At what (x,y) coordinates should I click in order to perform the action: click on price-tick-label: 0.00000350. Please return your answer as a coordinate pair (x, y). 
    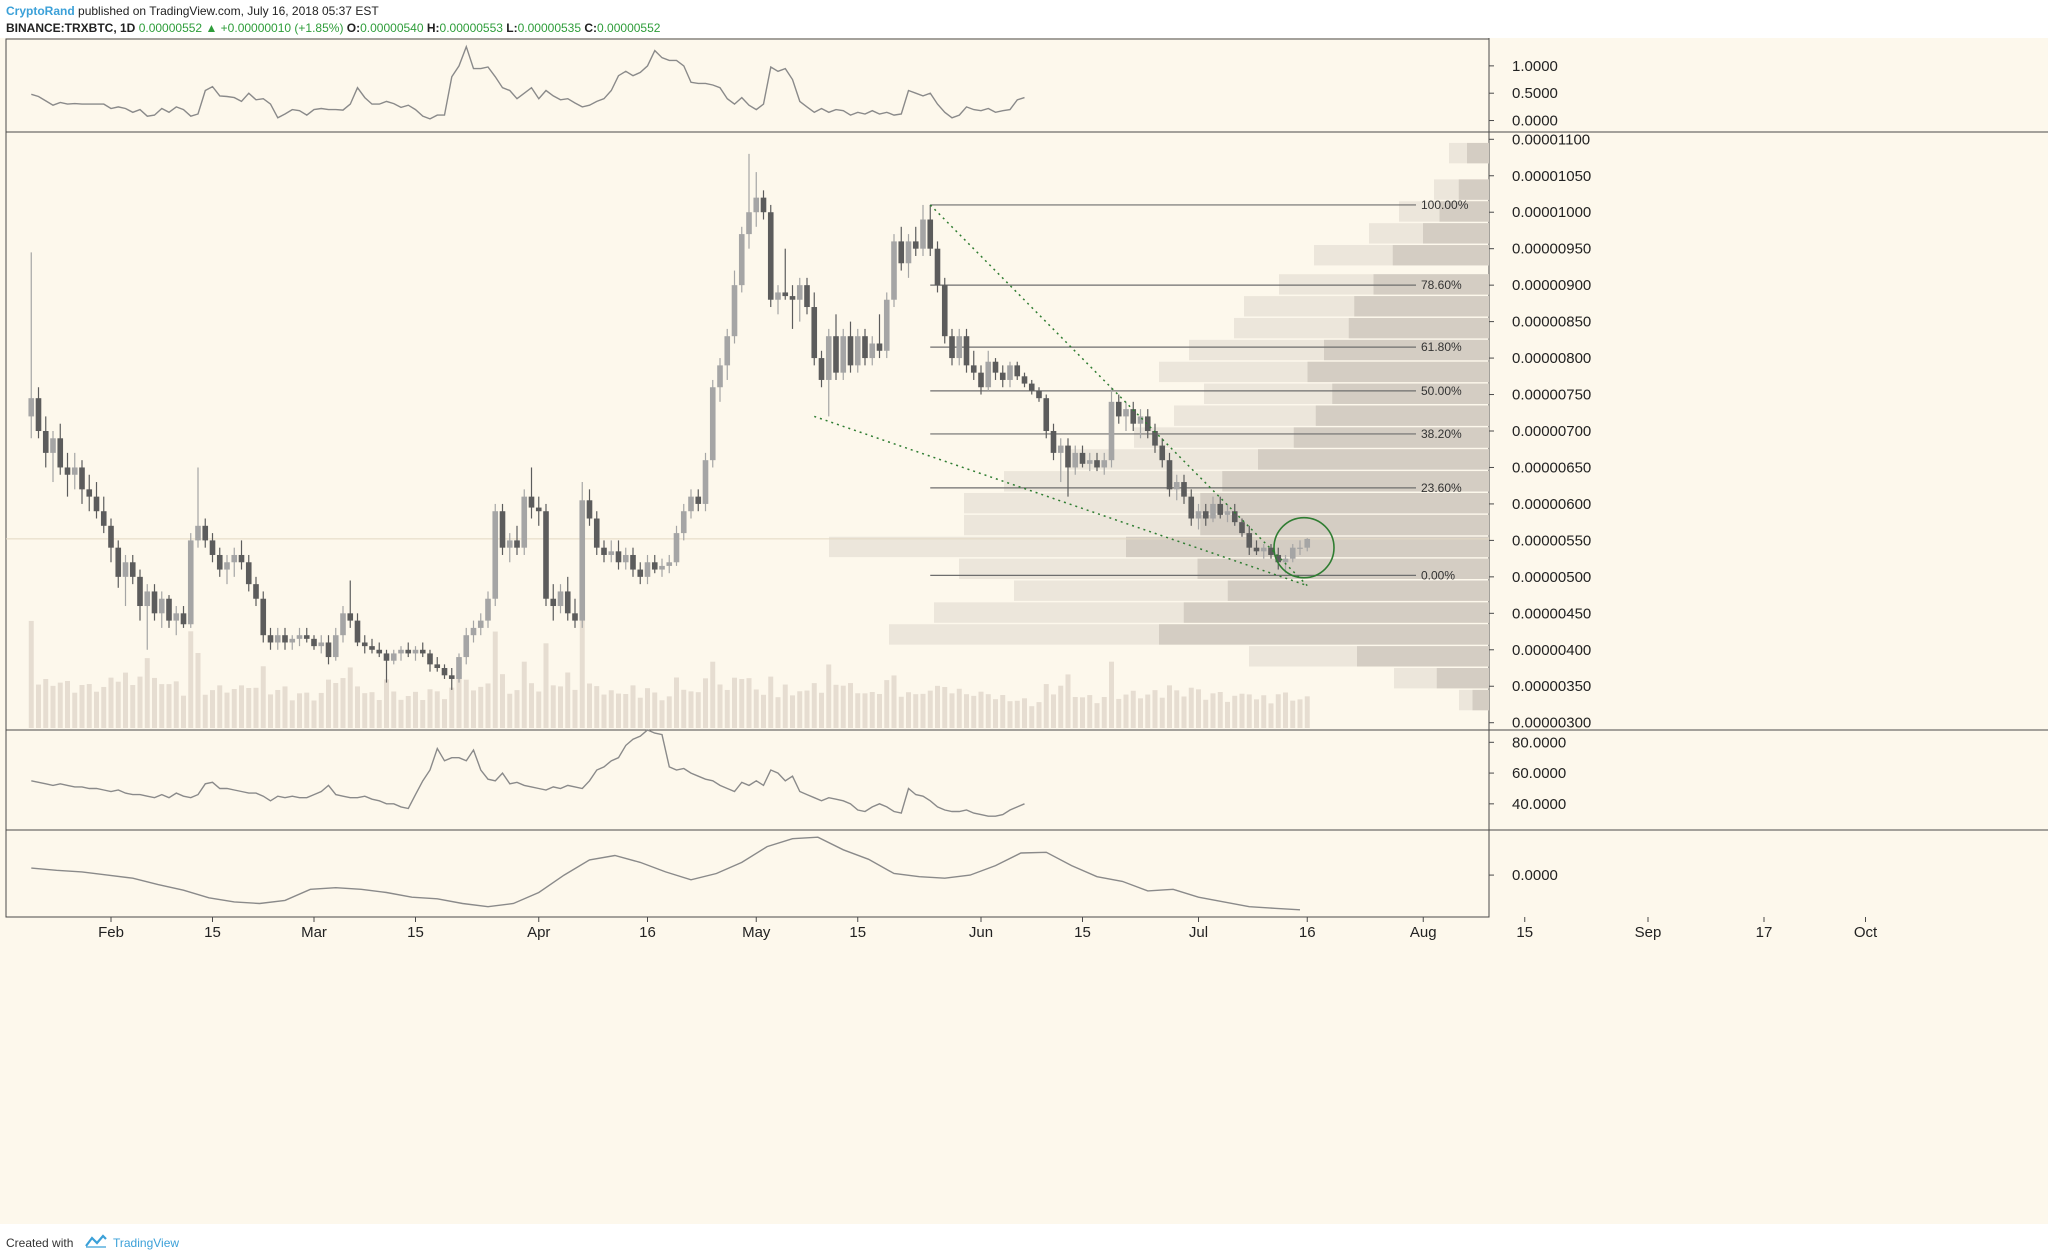
    Looking at the image, I should click on (1551, 686).